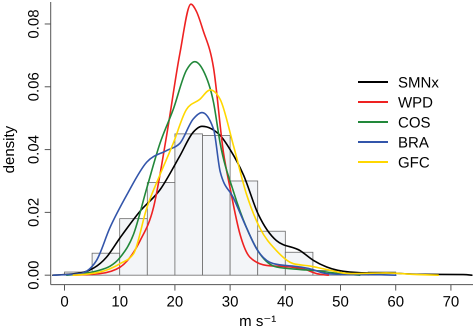  What do you see at coordinates (414, 163) in the screenshot?
I see `legend-label: GFC` at bounding box center [414, 163].